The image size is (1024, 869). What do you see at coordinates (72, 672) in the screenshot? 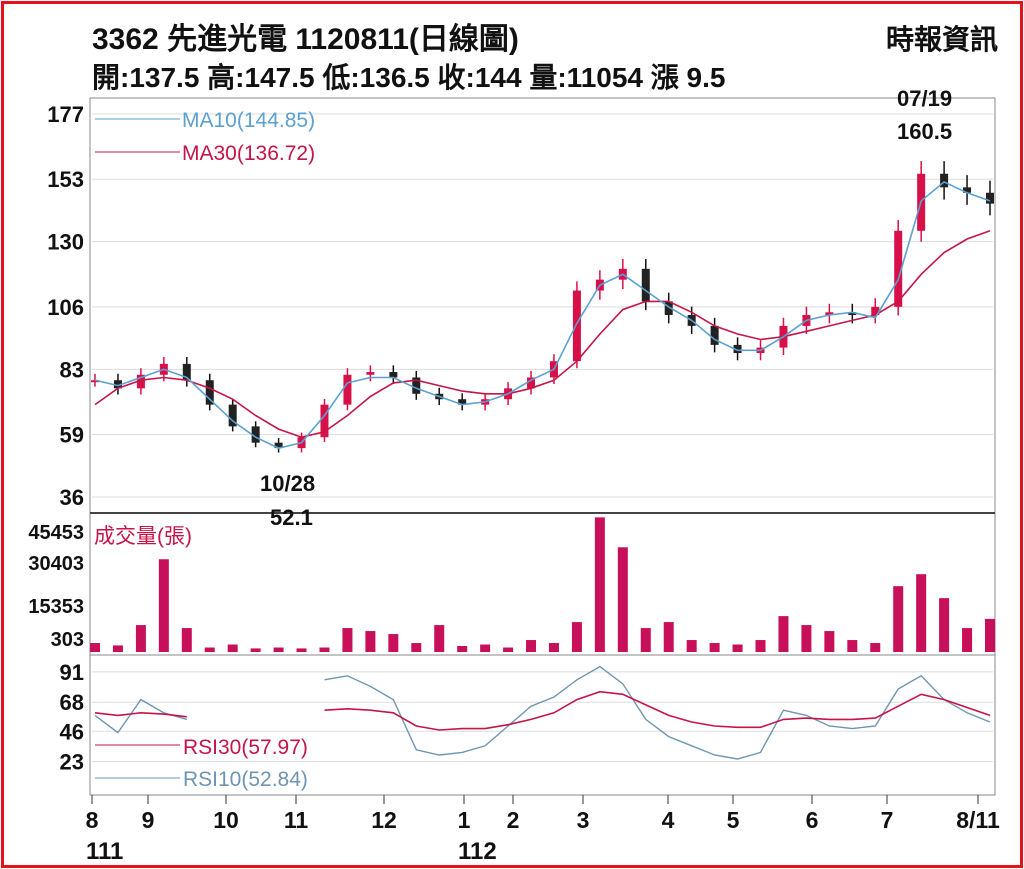
I see `rsi-y-tick: 91` at bounding box center [72, 672].